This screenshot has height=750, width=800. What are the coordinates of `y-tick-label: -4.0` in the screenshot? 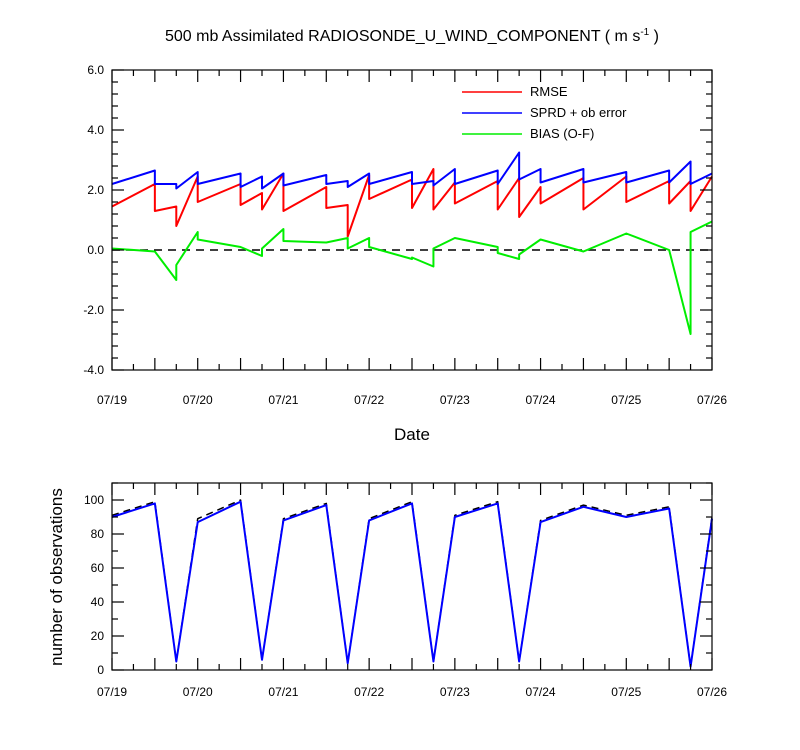 It's located at (93, 370).